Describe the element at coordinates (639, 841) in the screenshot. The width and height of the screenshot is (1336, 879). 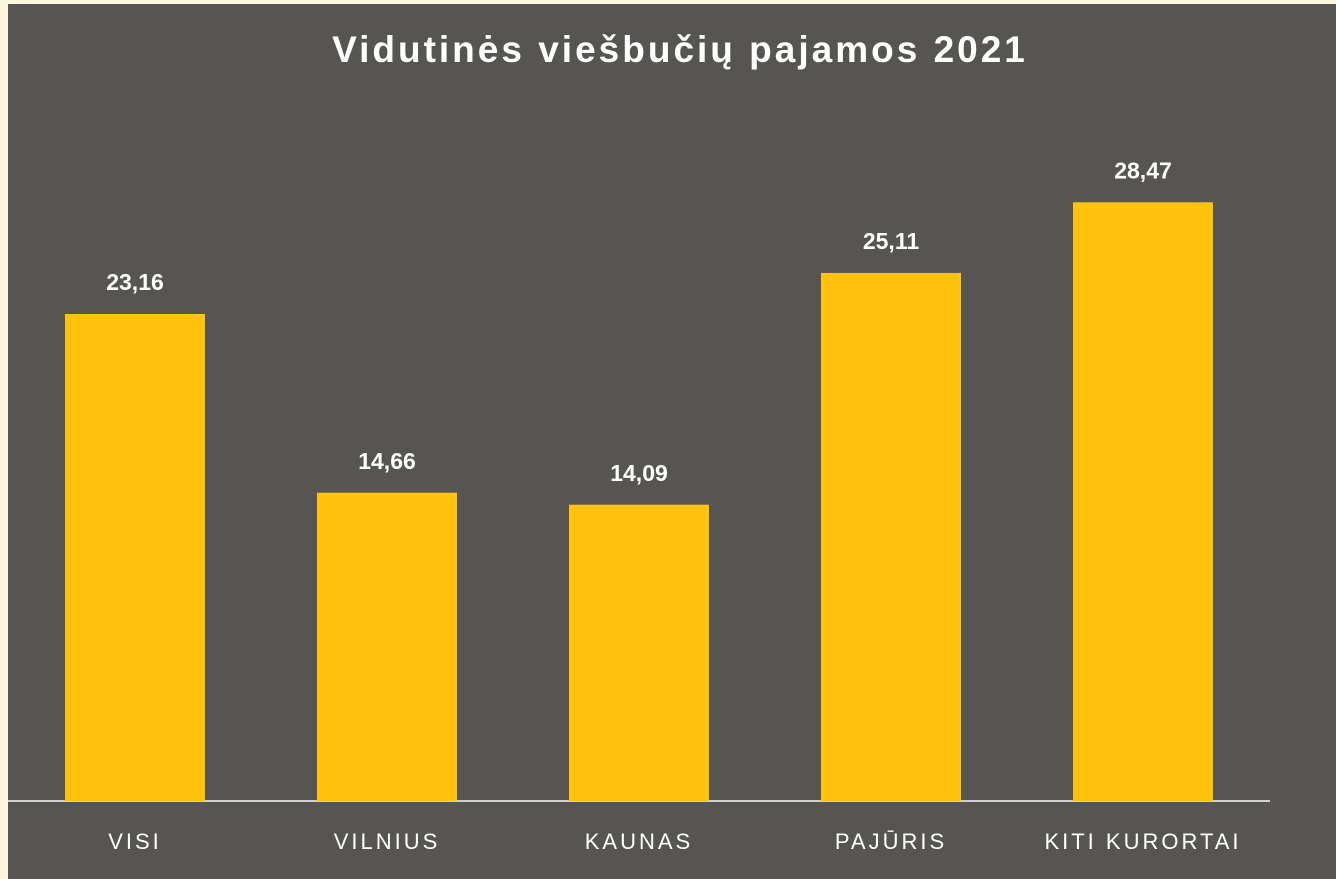
I see `x-tick-label: KAUNAS` at that location.